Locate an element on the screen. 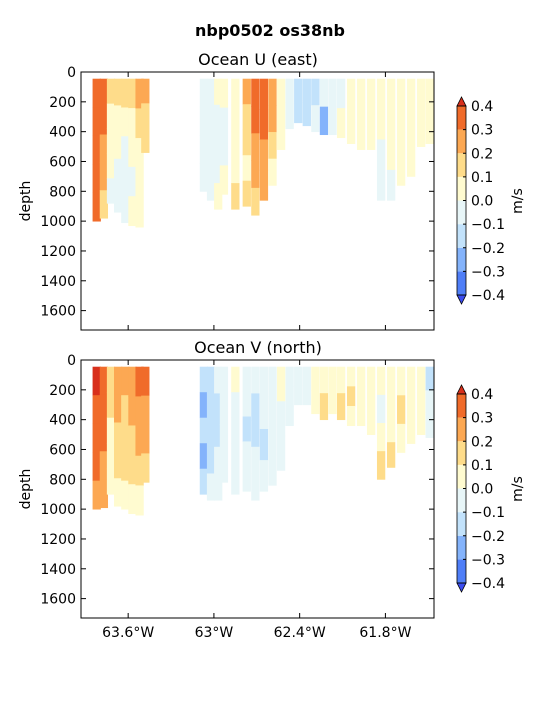  y-tick-label: 1000 is located at coordinates (58, 510).